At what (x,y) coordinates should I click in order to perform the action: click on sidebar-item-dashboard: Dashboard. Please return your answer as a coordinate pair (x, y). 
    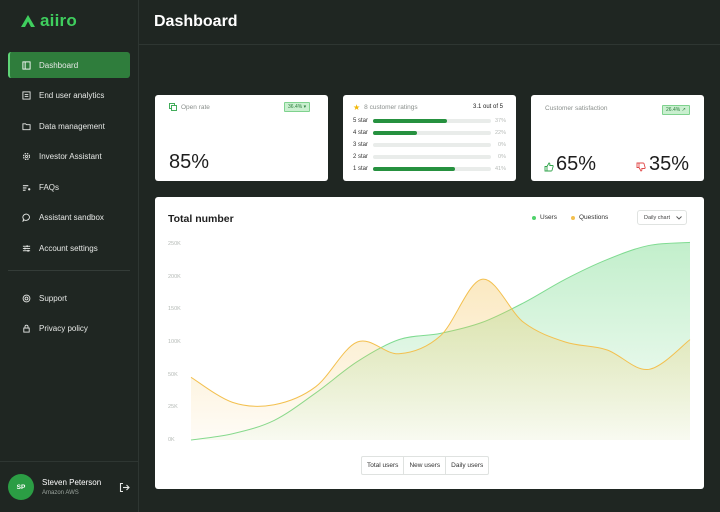
    Looking at the image, I should click on (69, 65).